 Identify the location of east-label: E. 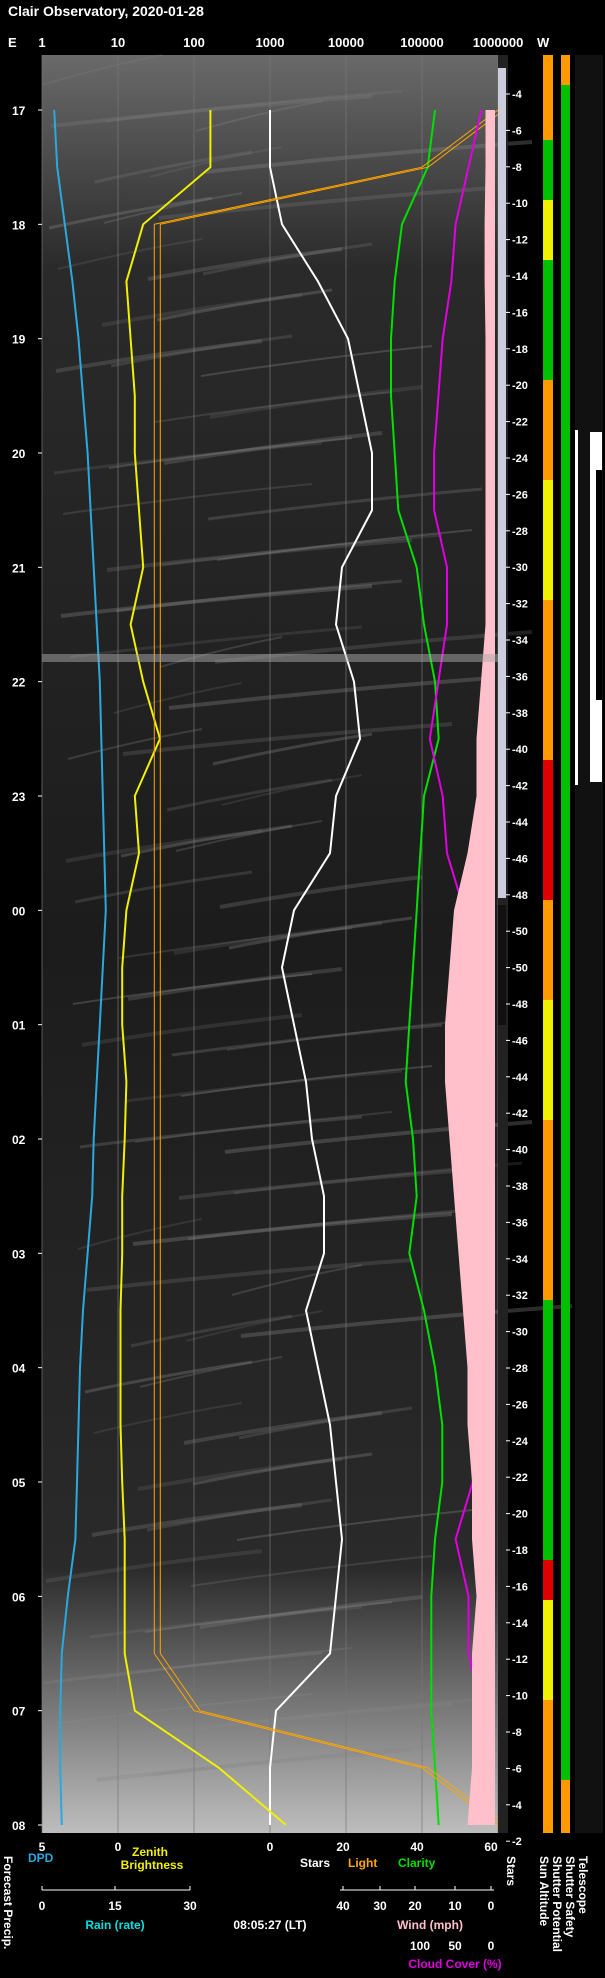
(12, 42).